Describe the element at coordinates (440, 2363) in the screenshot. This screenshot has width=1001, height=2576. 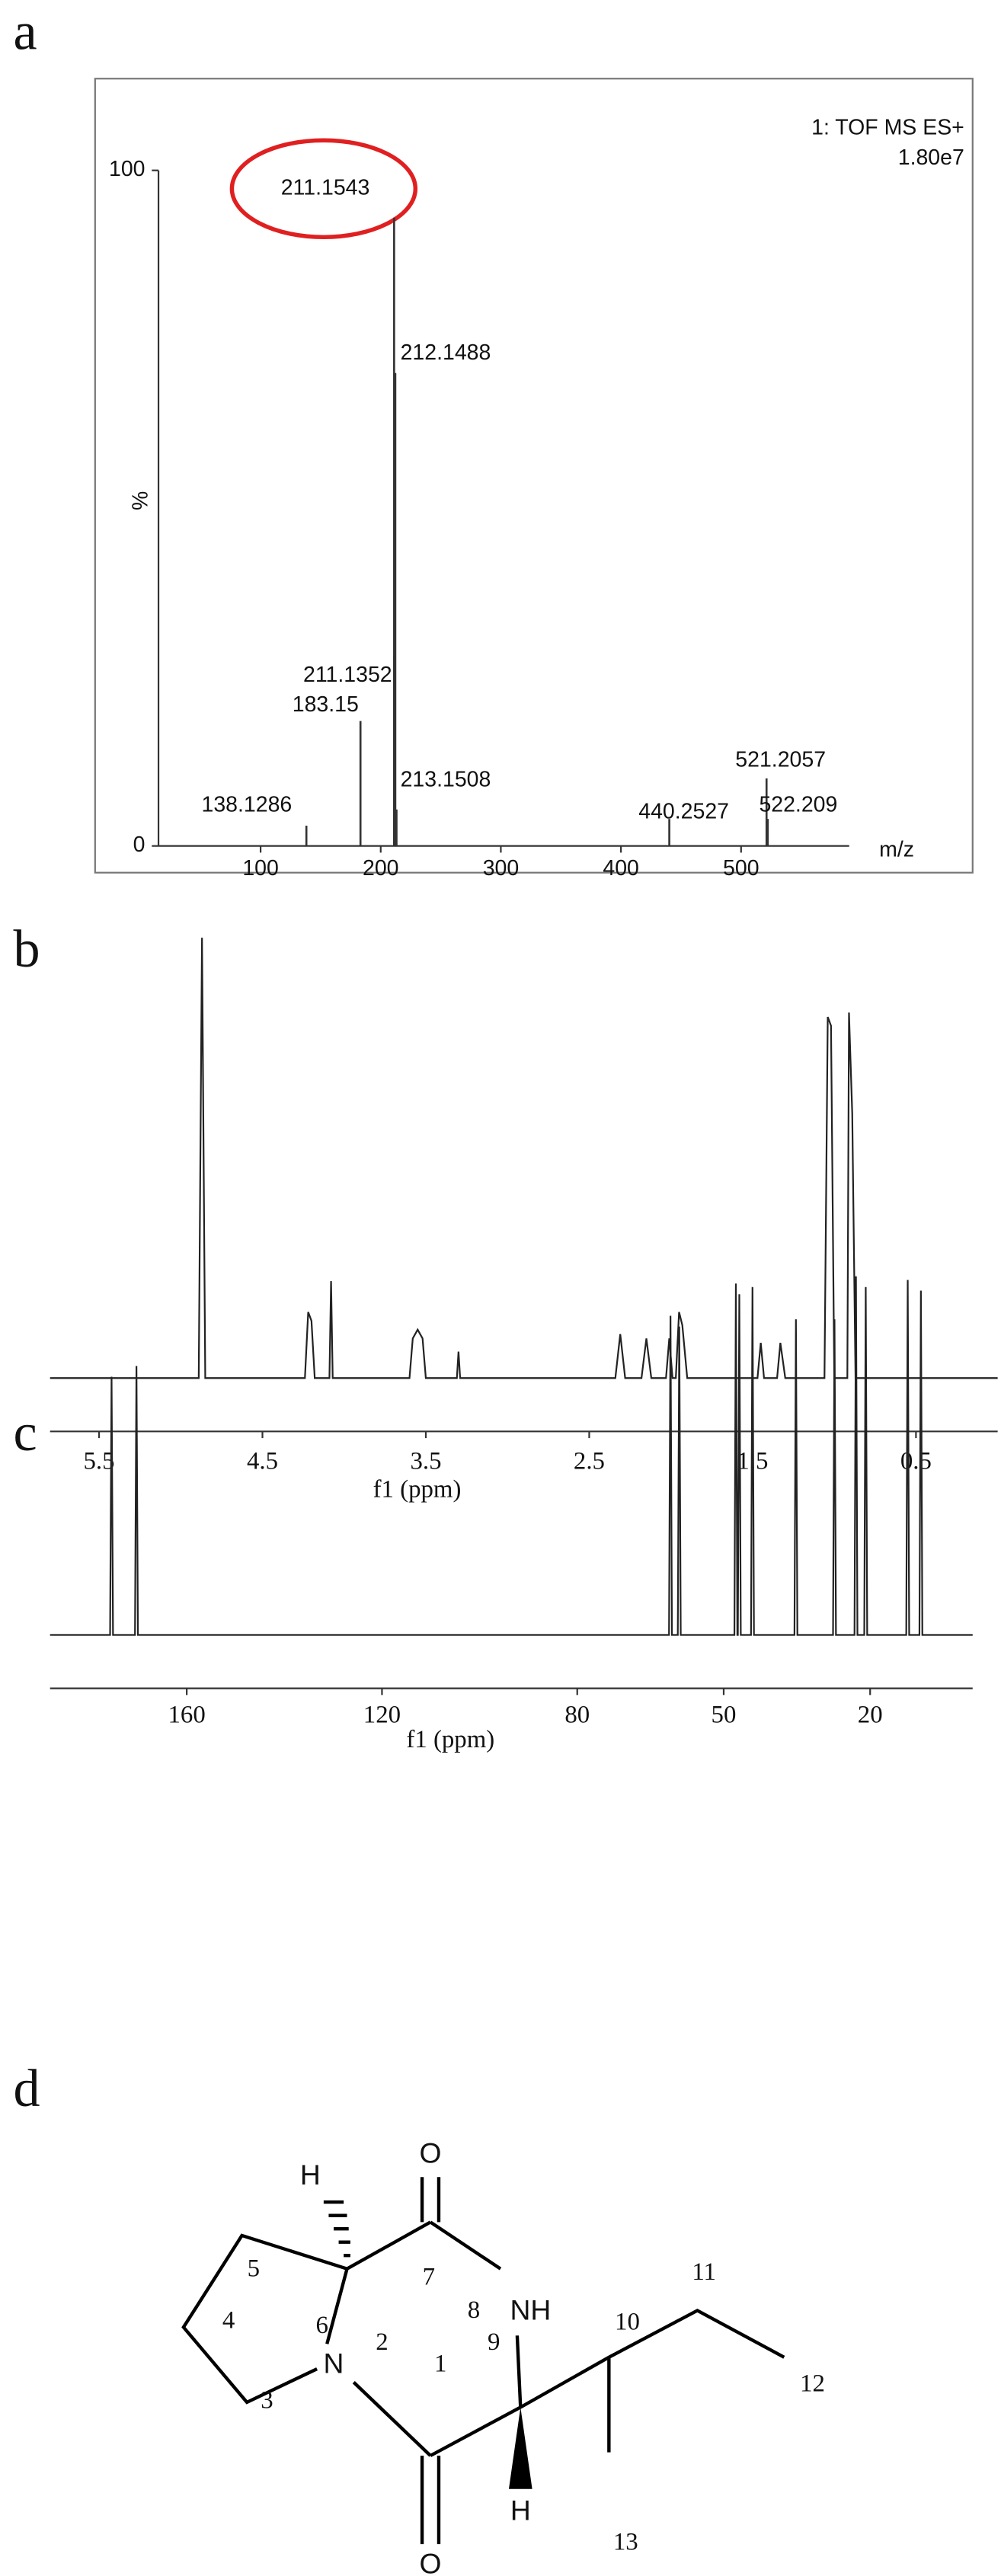
I see `locant: 1` at that location.